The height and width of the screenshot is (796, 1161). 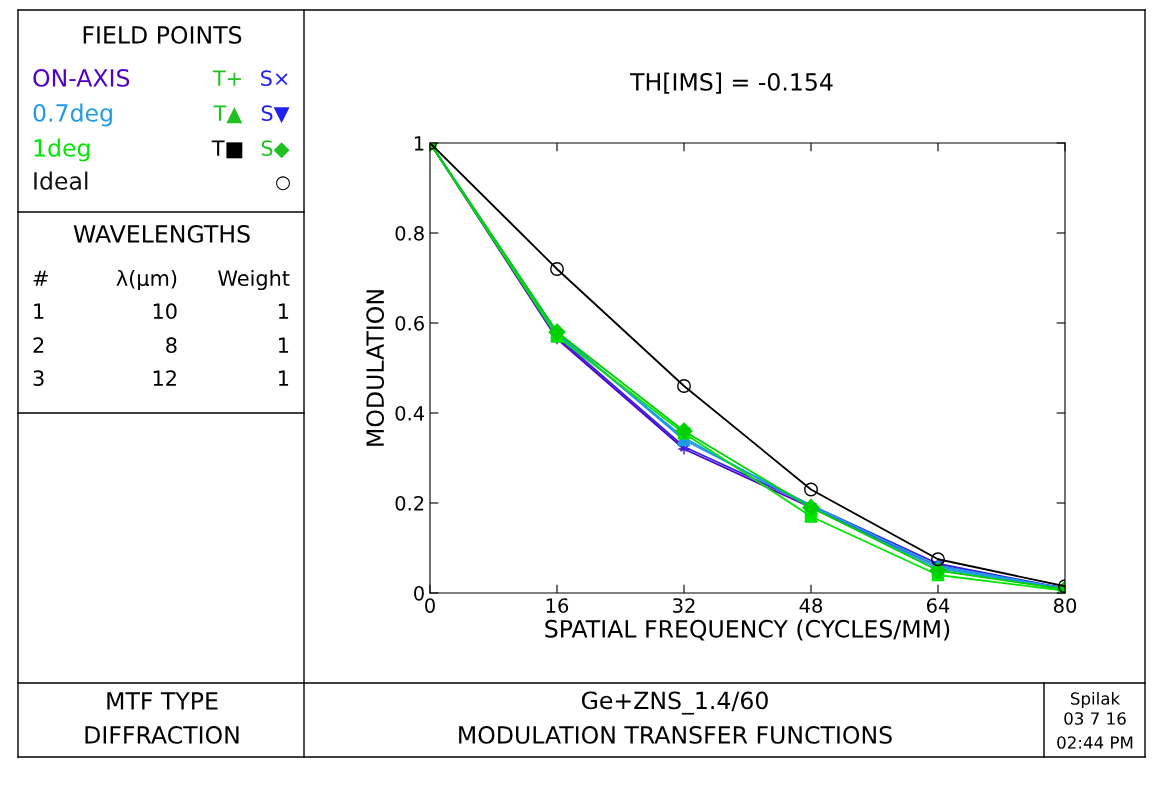 I want to click on text: S◆, so click(x=275, y=149).